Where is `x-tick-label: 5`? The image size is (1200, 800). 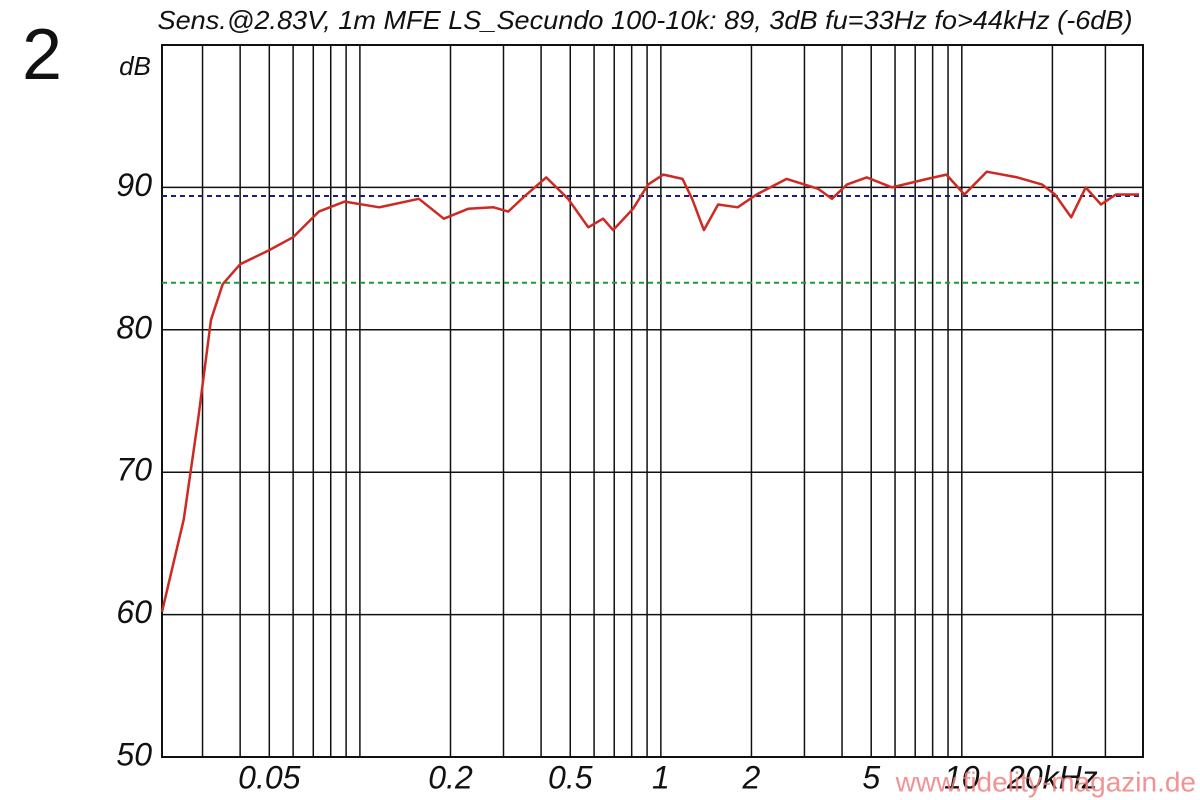
x-tick-label: 5 is located at coordinates (871, 777).